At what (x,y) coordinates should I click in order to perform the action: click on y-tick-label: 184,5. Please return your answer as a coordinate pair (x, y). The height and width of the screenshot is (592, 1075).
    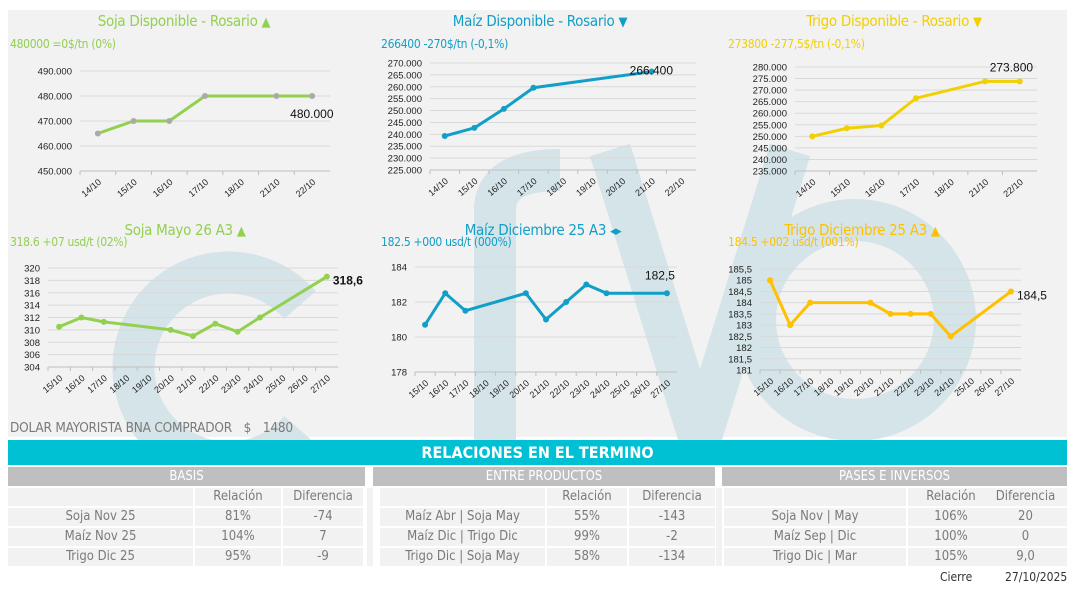
    Looking at the image, I should click on (740, 292).